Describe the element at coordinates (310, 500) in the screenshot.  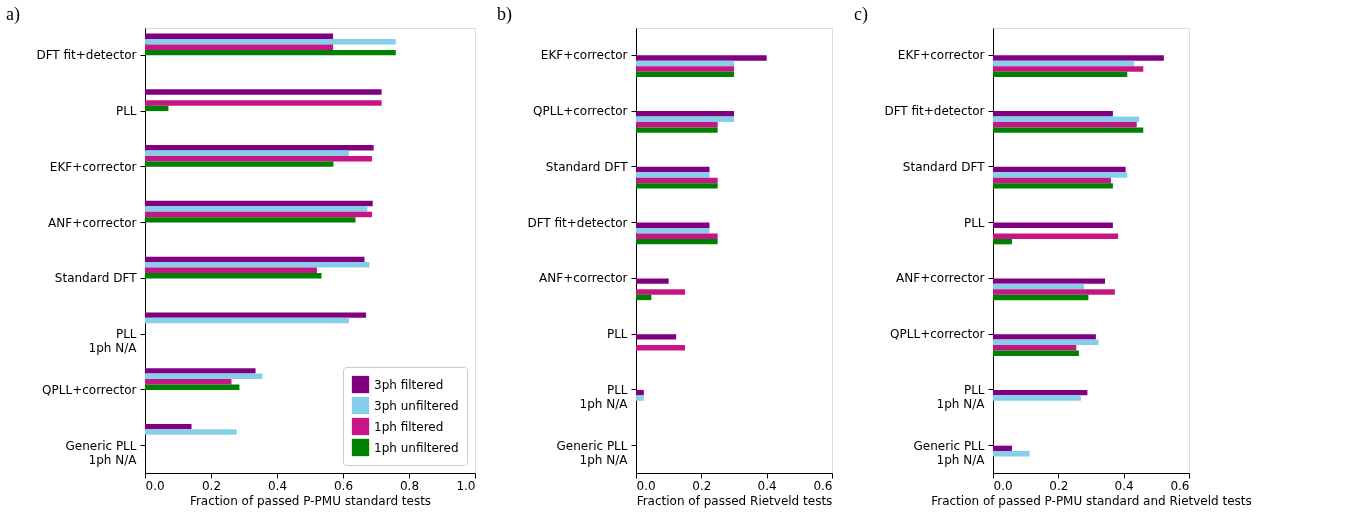
I see `x-axis-title: Fraction of passed P-PMU standard tests` at that location.